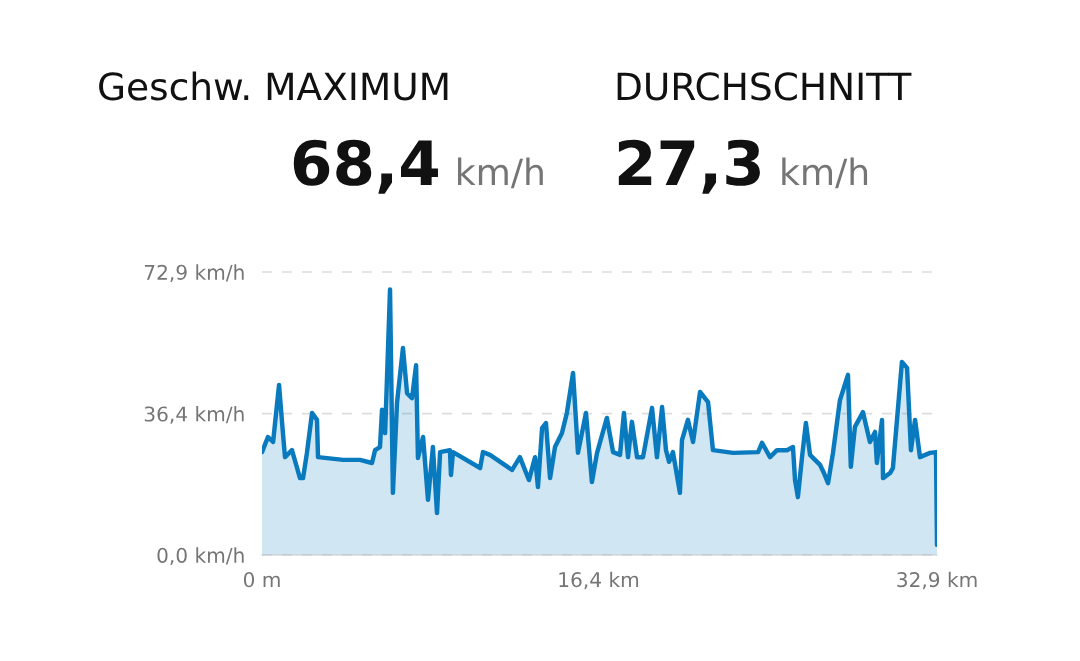 This screenshot has height=661, width=1080. I want to click on text: Geschw. MAXIMUM, so click(273, 86).